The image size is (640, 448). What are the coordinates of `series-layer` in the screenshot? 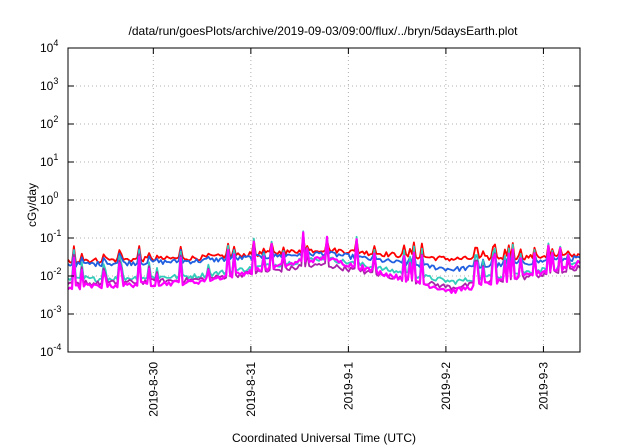 It's located at (324, 262).